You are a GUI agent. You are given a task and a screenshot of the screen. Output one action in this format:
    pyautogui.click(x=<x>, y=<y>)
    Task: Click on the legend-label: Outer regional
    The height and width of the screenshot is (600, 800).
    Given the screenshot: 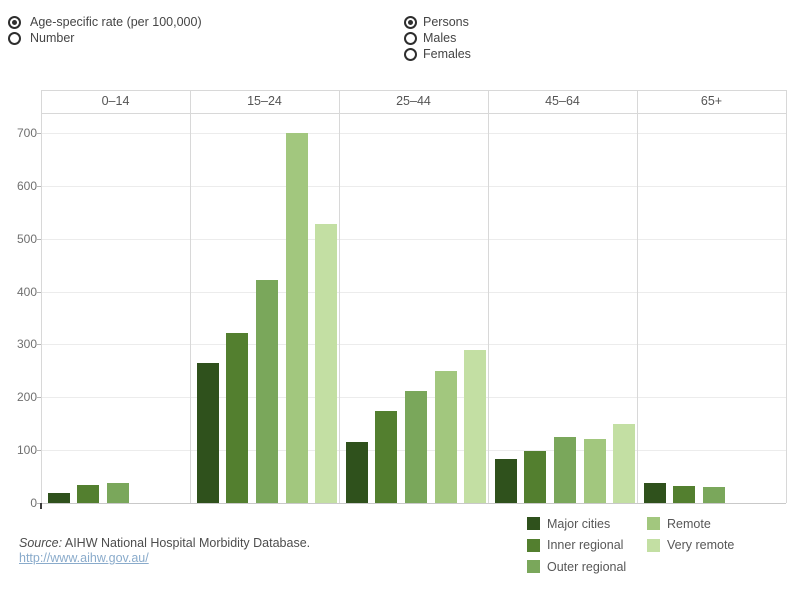 What is the action you would take?
    pyautogui.click(x=587, y=566)
    